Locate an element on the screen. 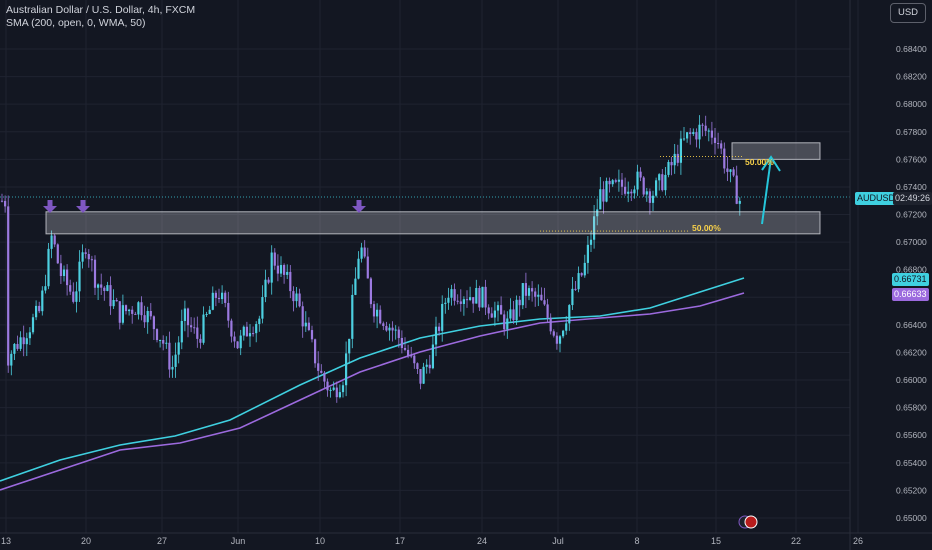 The height and width of the screenshot is (550, 932). x-tick-label: 17 is located at coordinates (400, 541).